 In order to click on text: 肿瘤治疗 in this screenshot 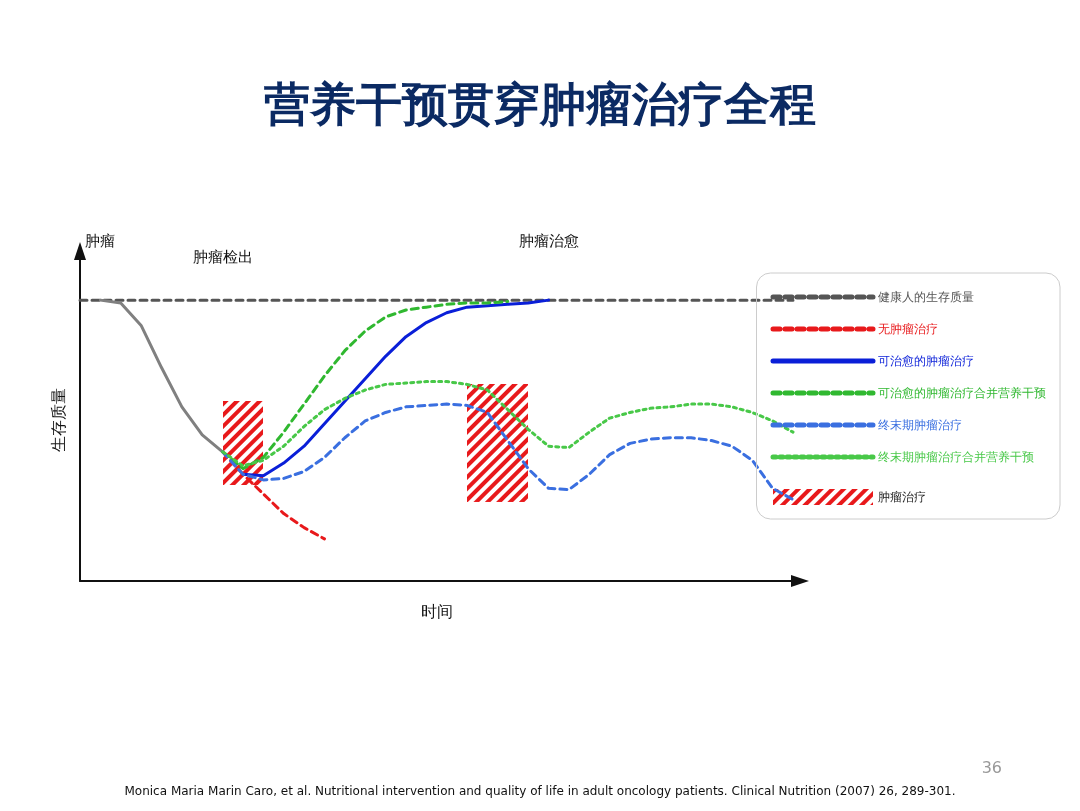, I will do `click(902, 497)`.